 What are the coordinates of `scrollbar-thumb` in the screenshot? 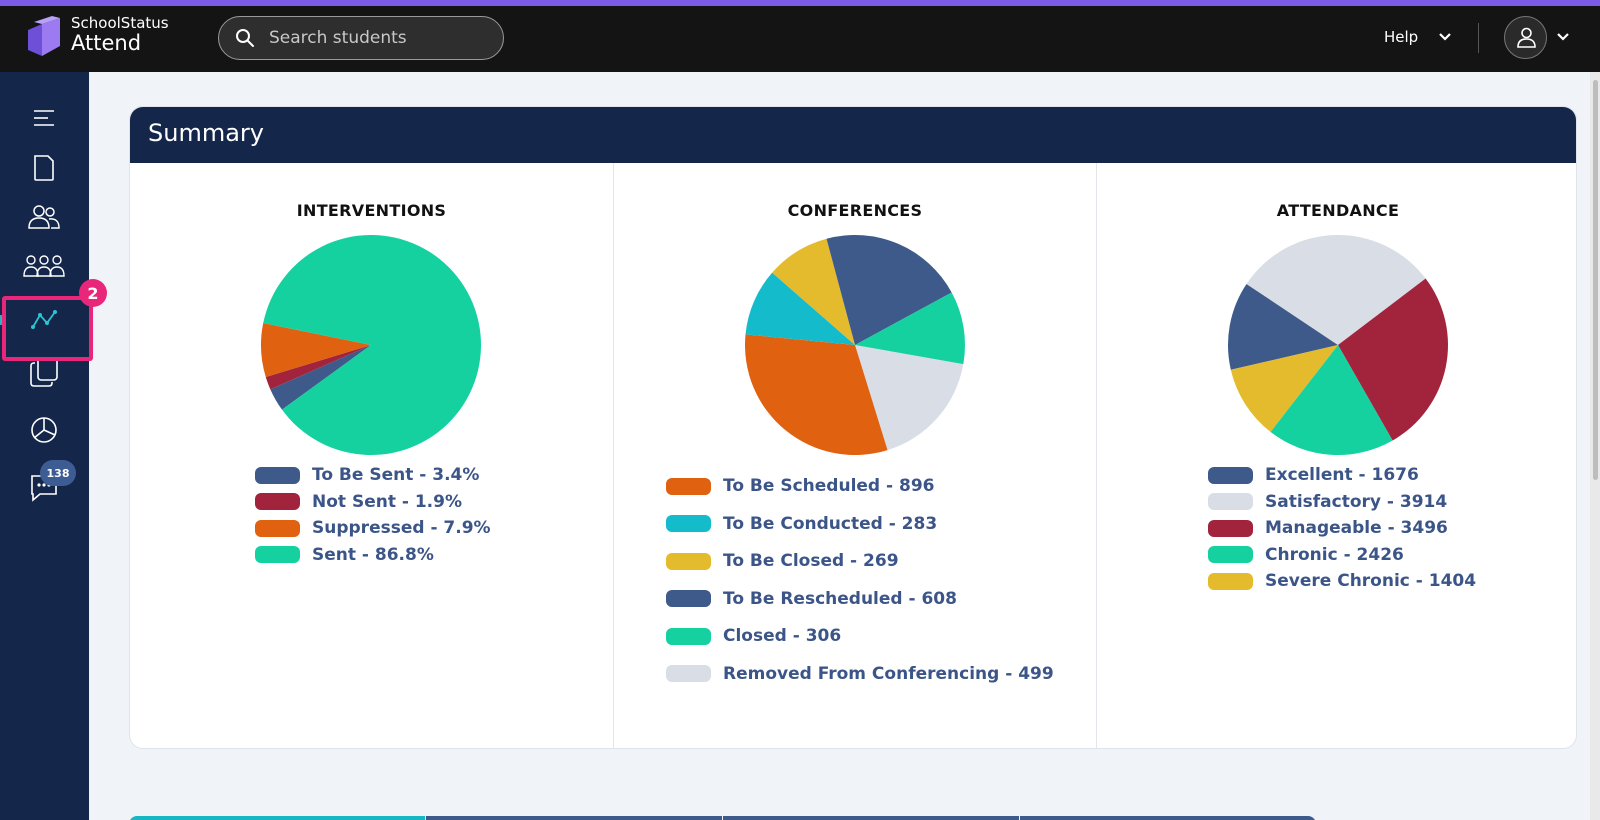 It's located at (1595, 280).